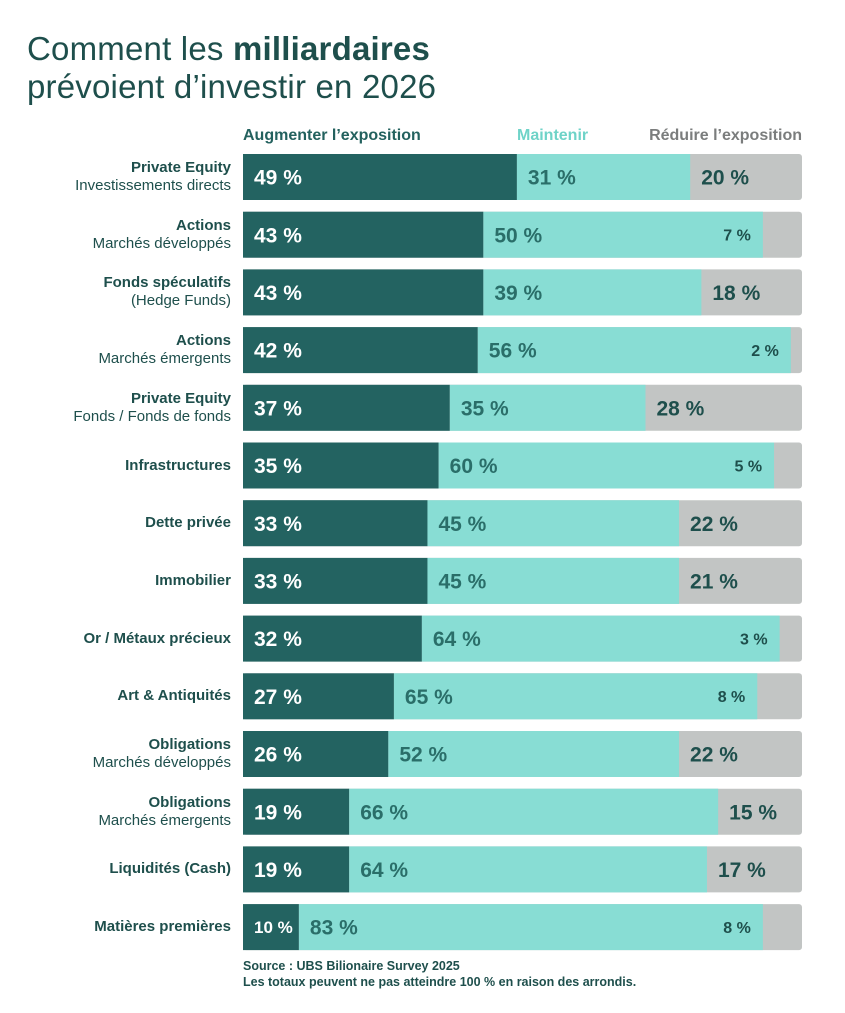 This screenshot has width=845, height=1013. Describe the element at coordinates (748, 466) in the screenshot. I see `value-label-reduce: 5 %` at that location.